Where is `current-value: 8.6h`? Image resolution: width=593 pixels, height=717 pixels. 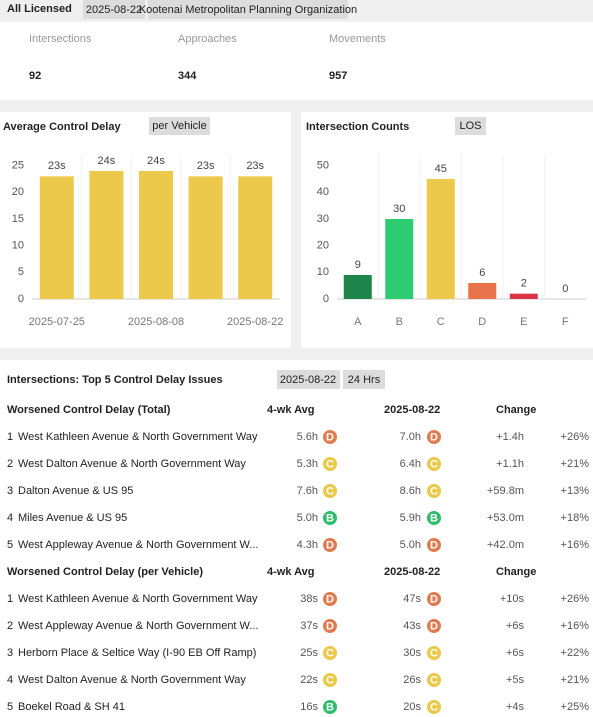
current-value: 8.6h is located at coordinates (410, 491).